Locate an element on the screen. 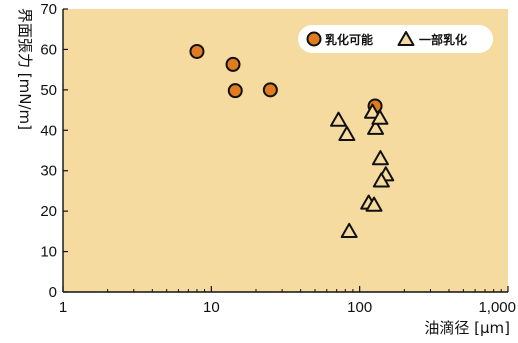 The width and height of the screenshot is (518, 343). x-axis-title: 油滴径 [μm] is located at coordinates (467, 328).